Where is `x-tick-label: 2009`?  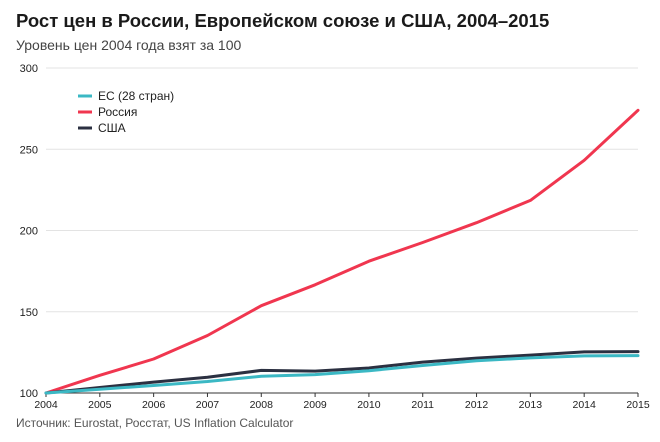 x-tick-label: 2009 is located at coordinates (315, 405).